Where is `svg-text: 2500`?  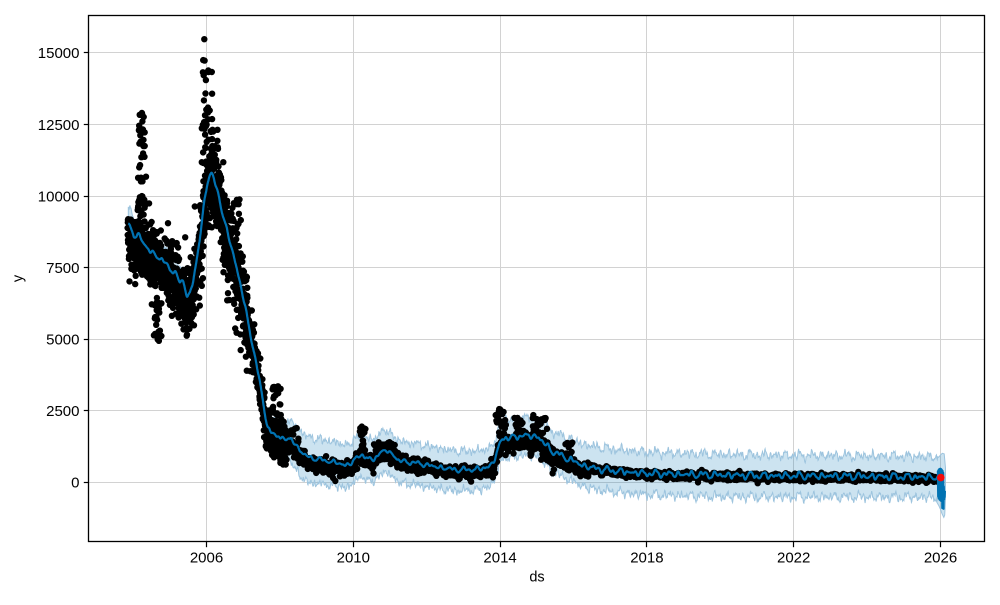
svg-text: 2500 is located at coordinates (62, 411).